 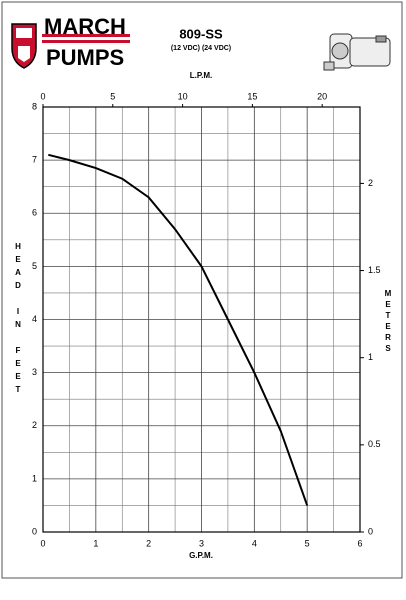 I want to click on x-tick-label: 0, so click(x=42, y=543).